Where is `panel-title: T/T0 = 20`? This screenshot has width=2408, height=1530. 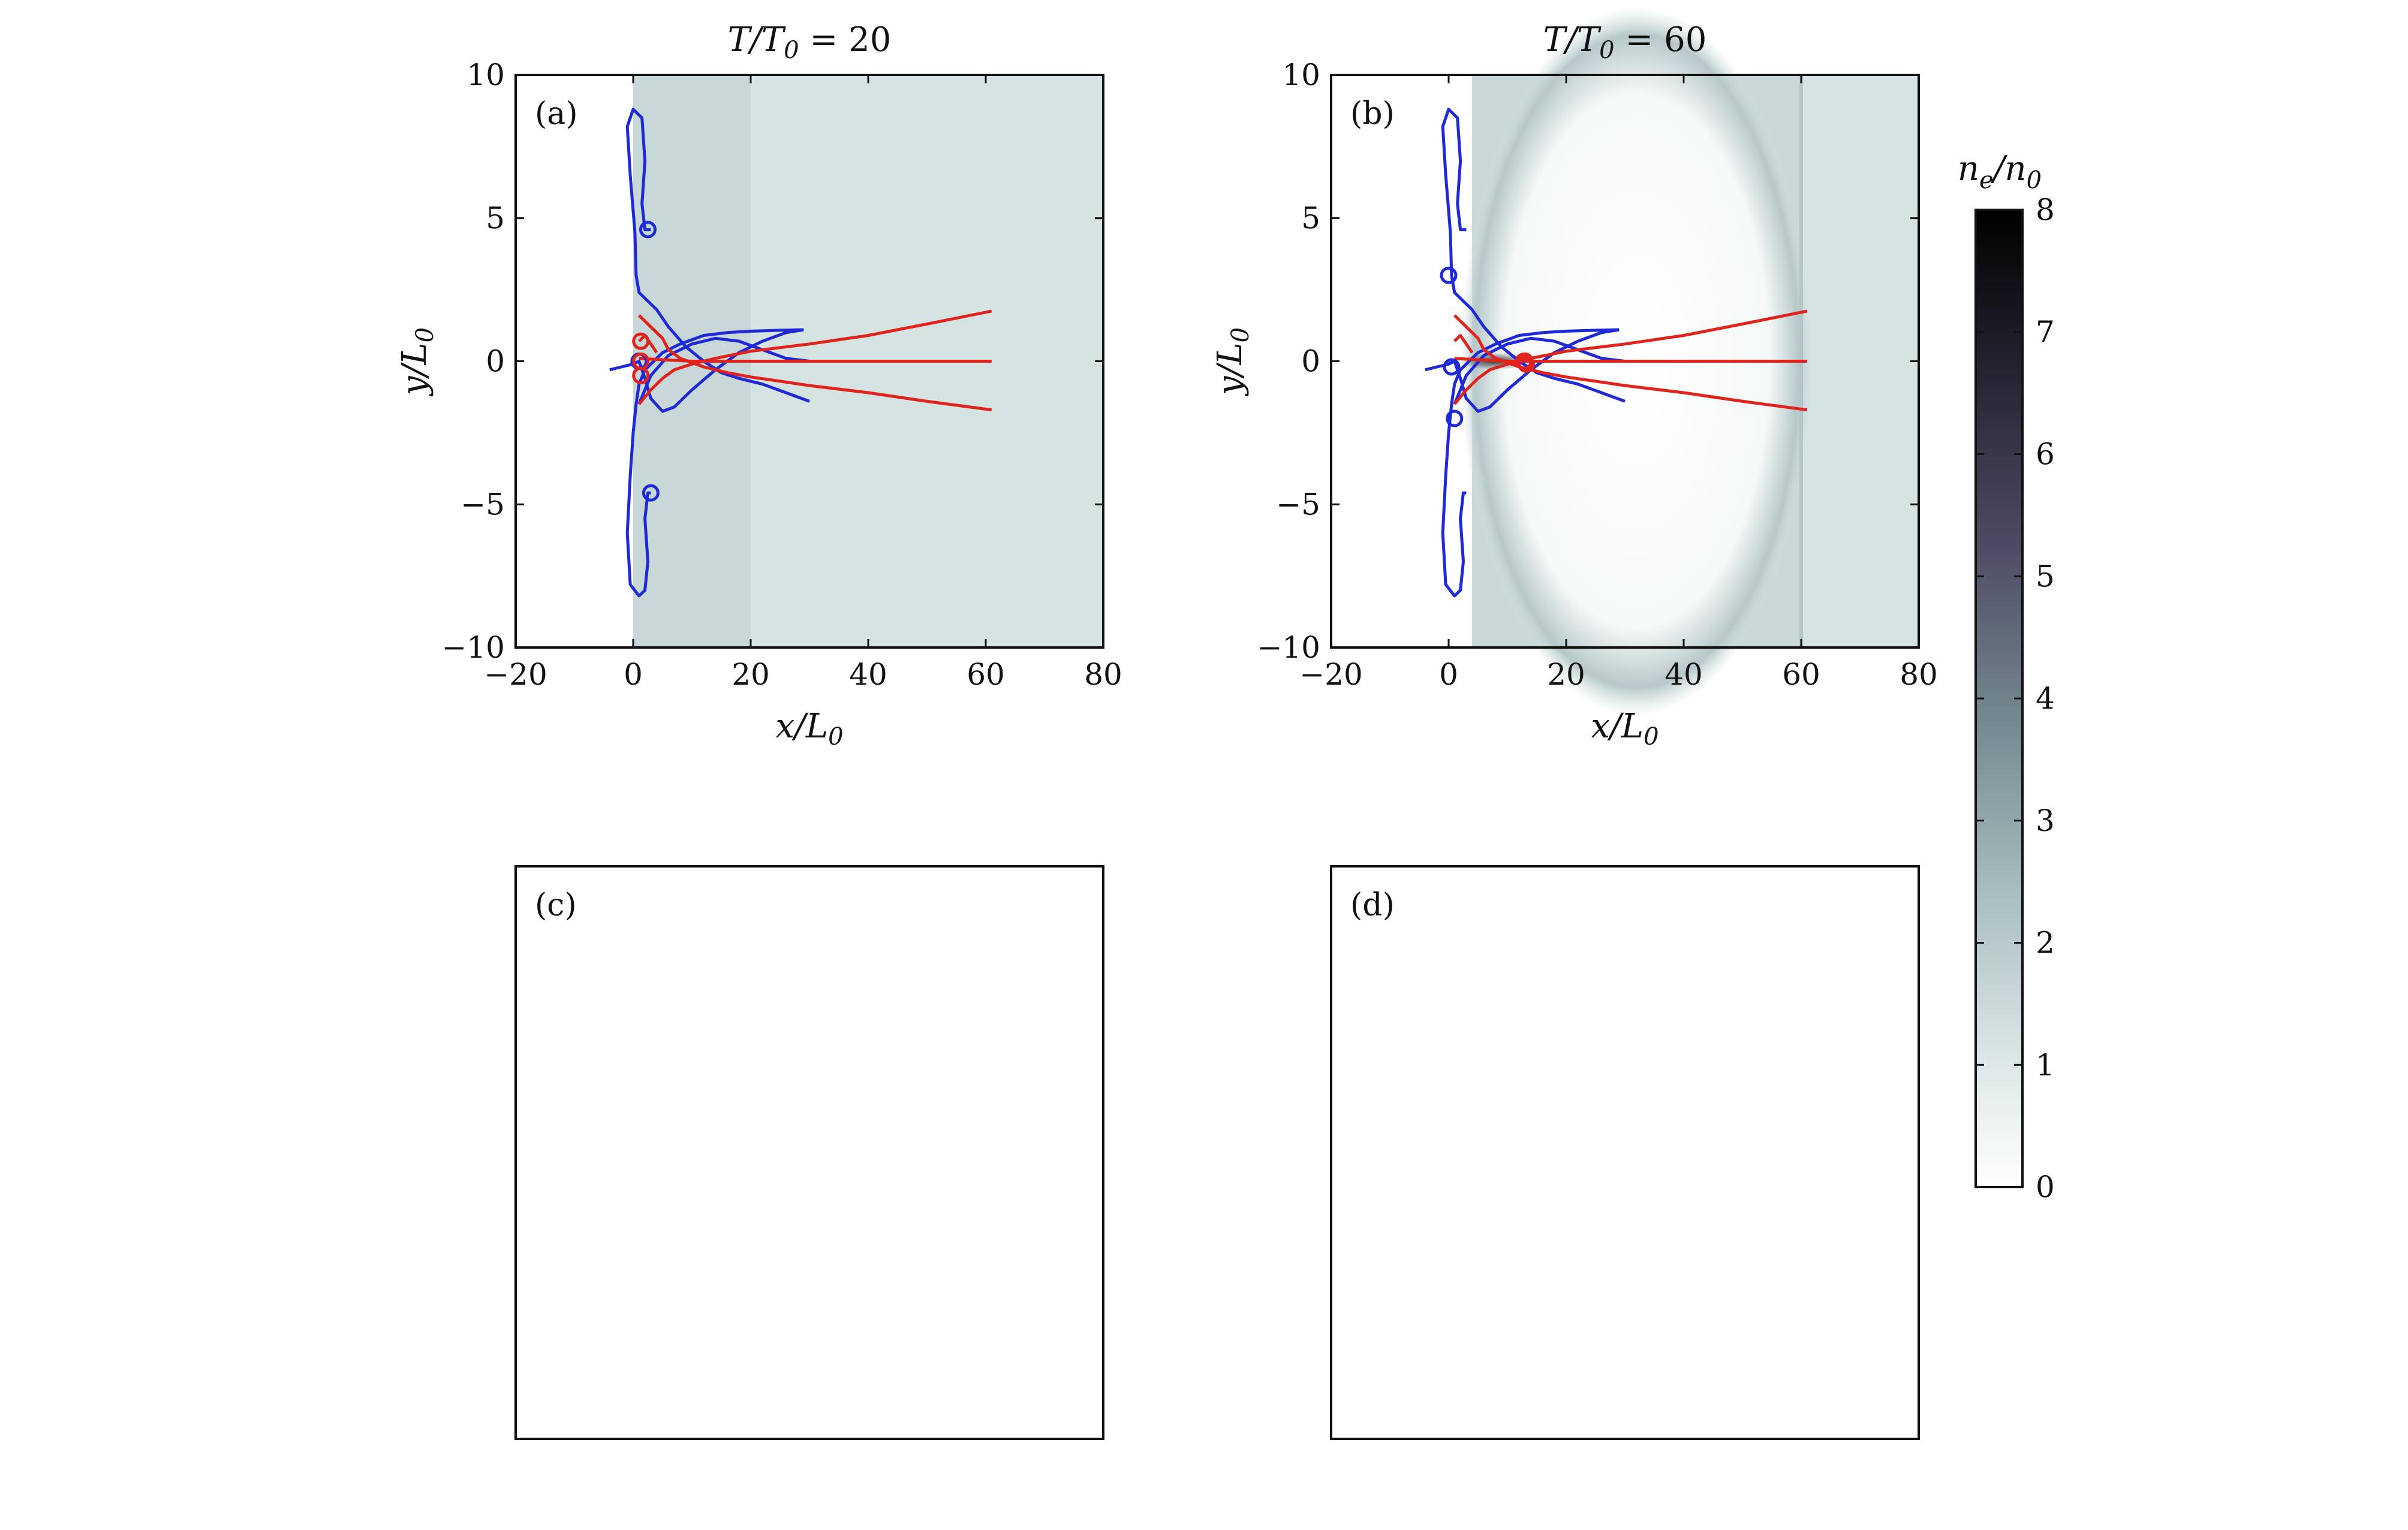 panel-title: T/T0 = 20 is located at coordinates (810, 42).